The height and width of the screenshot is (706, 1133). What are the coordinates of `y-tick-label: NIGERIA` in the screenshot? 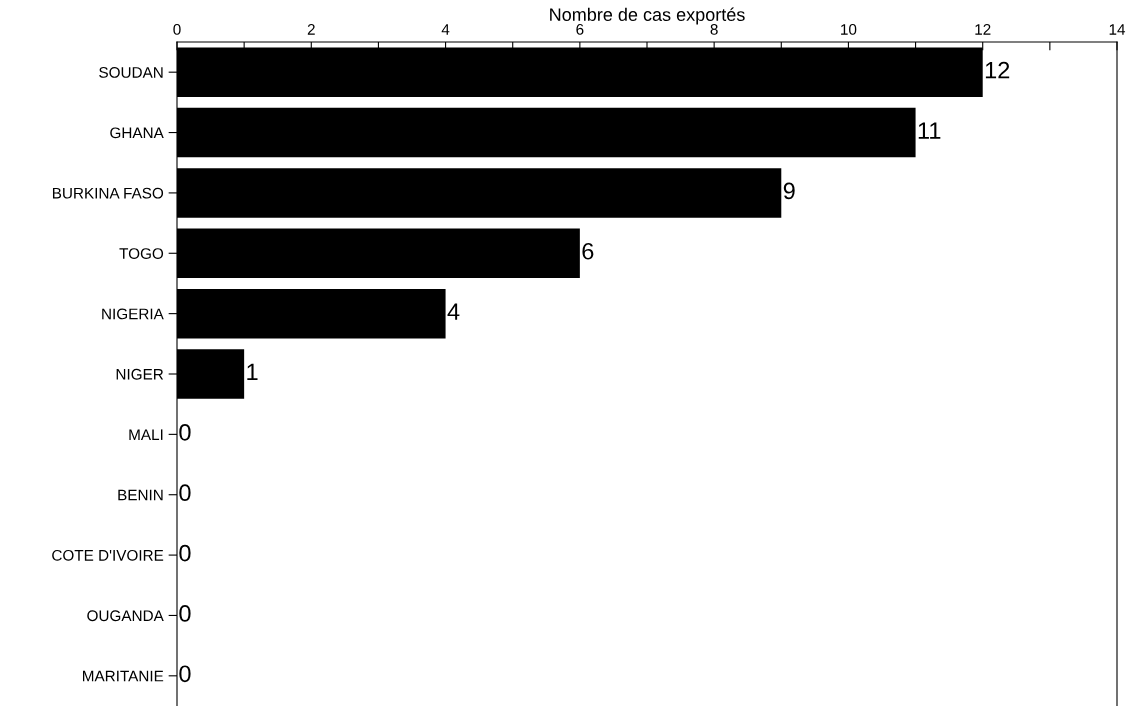 It's located at (133, 314).